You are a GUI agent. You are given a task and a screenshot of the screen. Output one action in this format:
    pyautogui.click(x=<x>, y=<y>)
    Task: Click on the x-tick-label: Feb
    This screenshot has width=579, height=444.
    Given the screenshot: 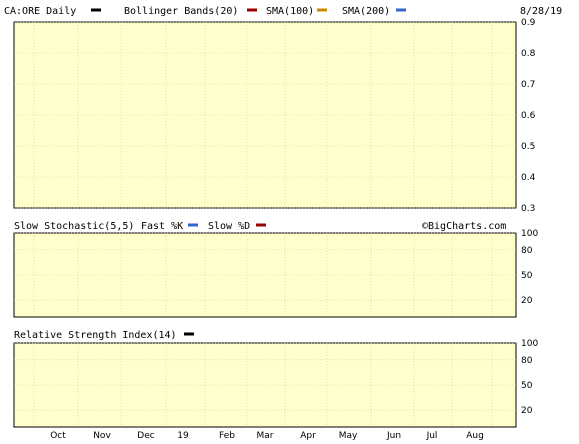 What is the action you would take?
    pyautogui.click(x=227, y=436)
    